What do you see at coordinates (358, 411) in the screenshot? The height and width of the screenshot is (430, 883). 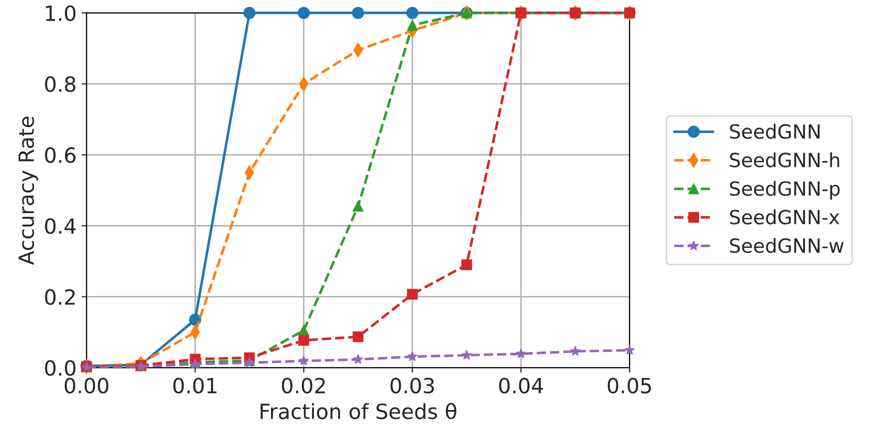 I see `x-axis-title: Fraction of Seeds θ` at bounding box center [358, 411].